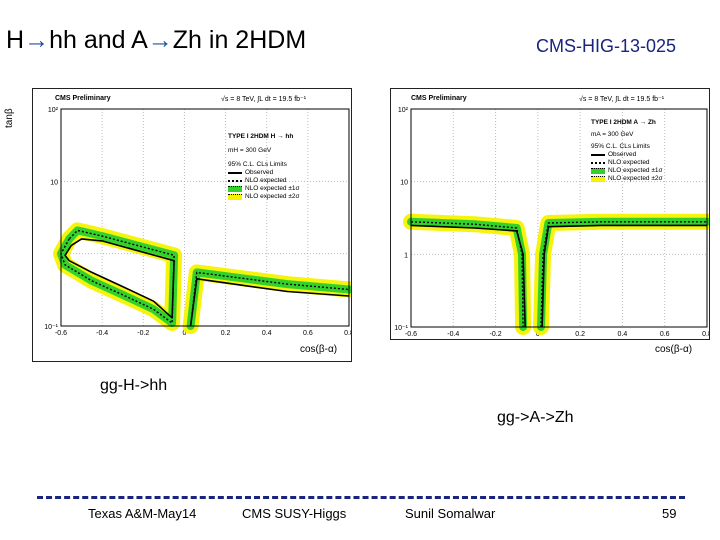  What do you see at coordinates (361, 497) in the screenshot?
I see `footer-divider` at bounding box center [361, 497].